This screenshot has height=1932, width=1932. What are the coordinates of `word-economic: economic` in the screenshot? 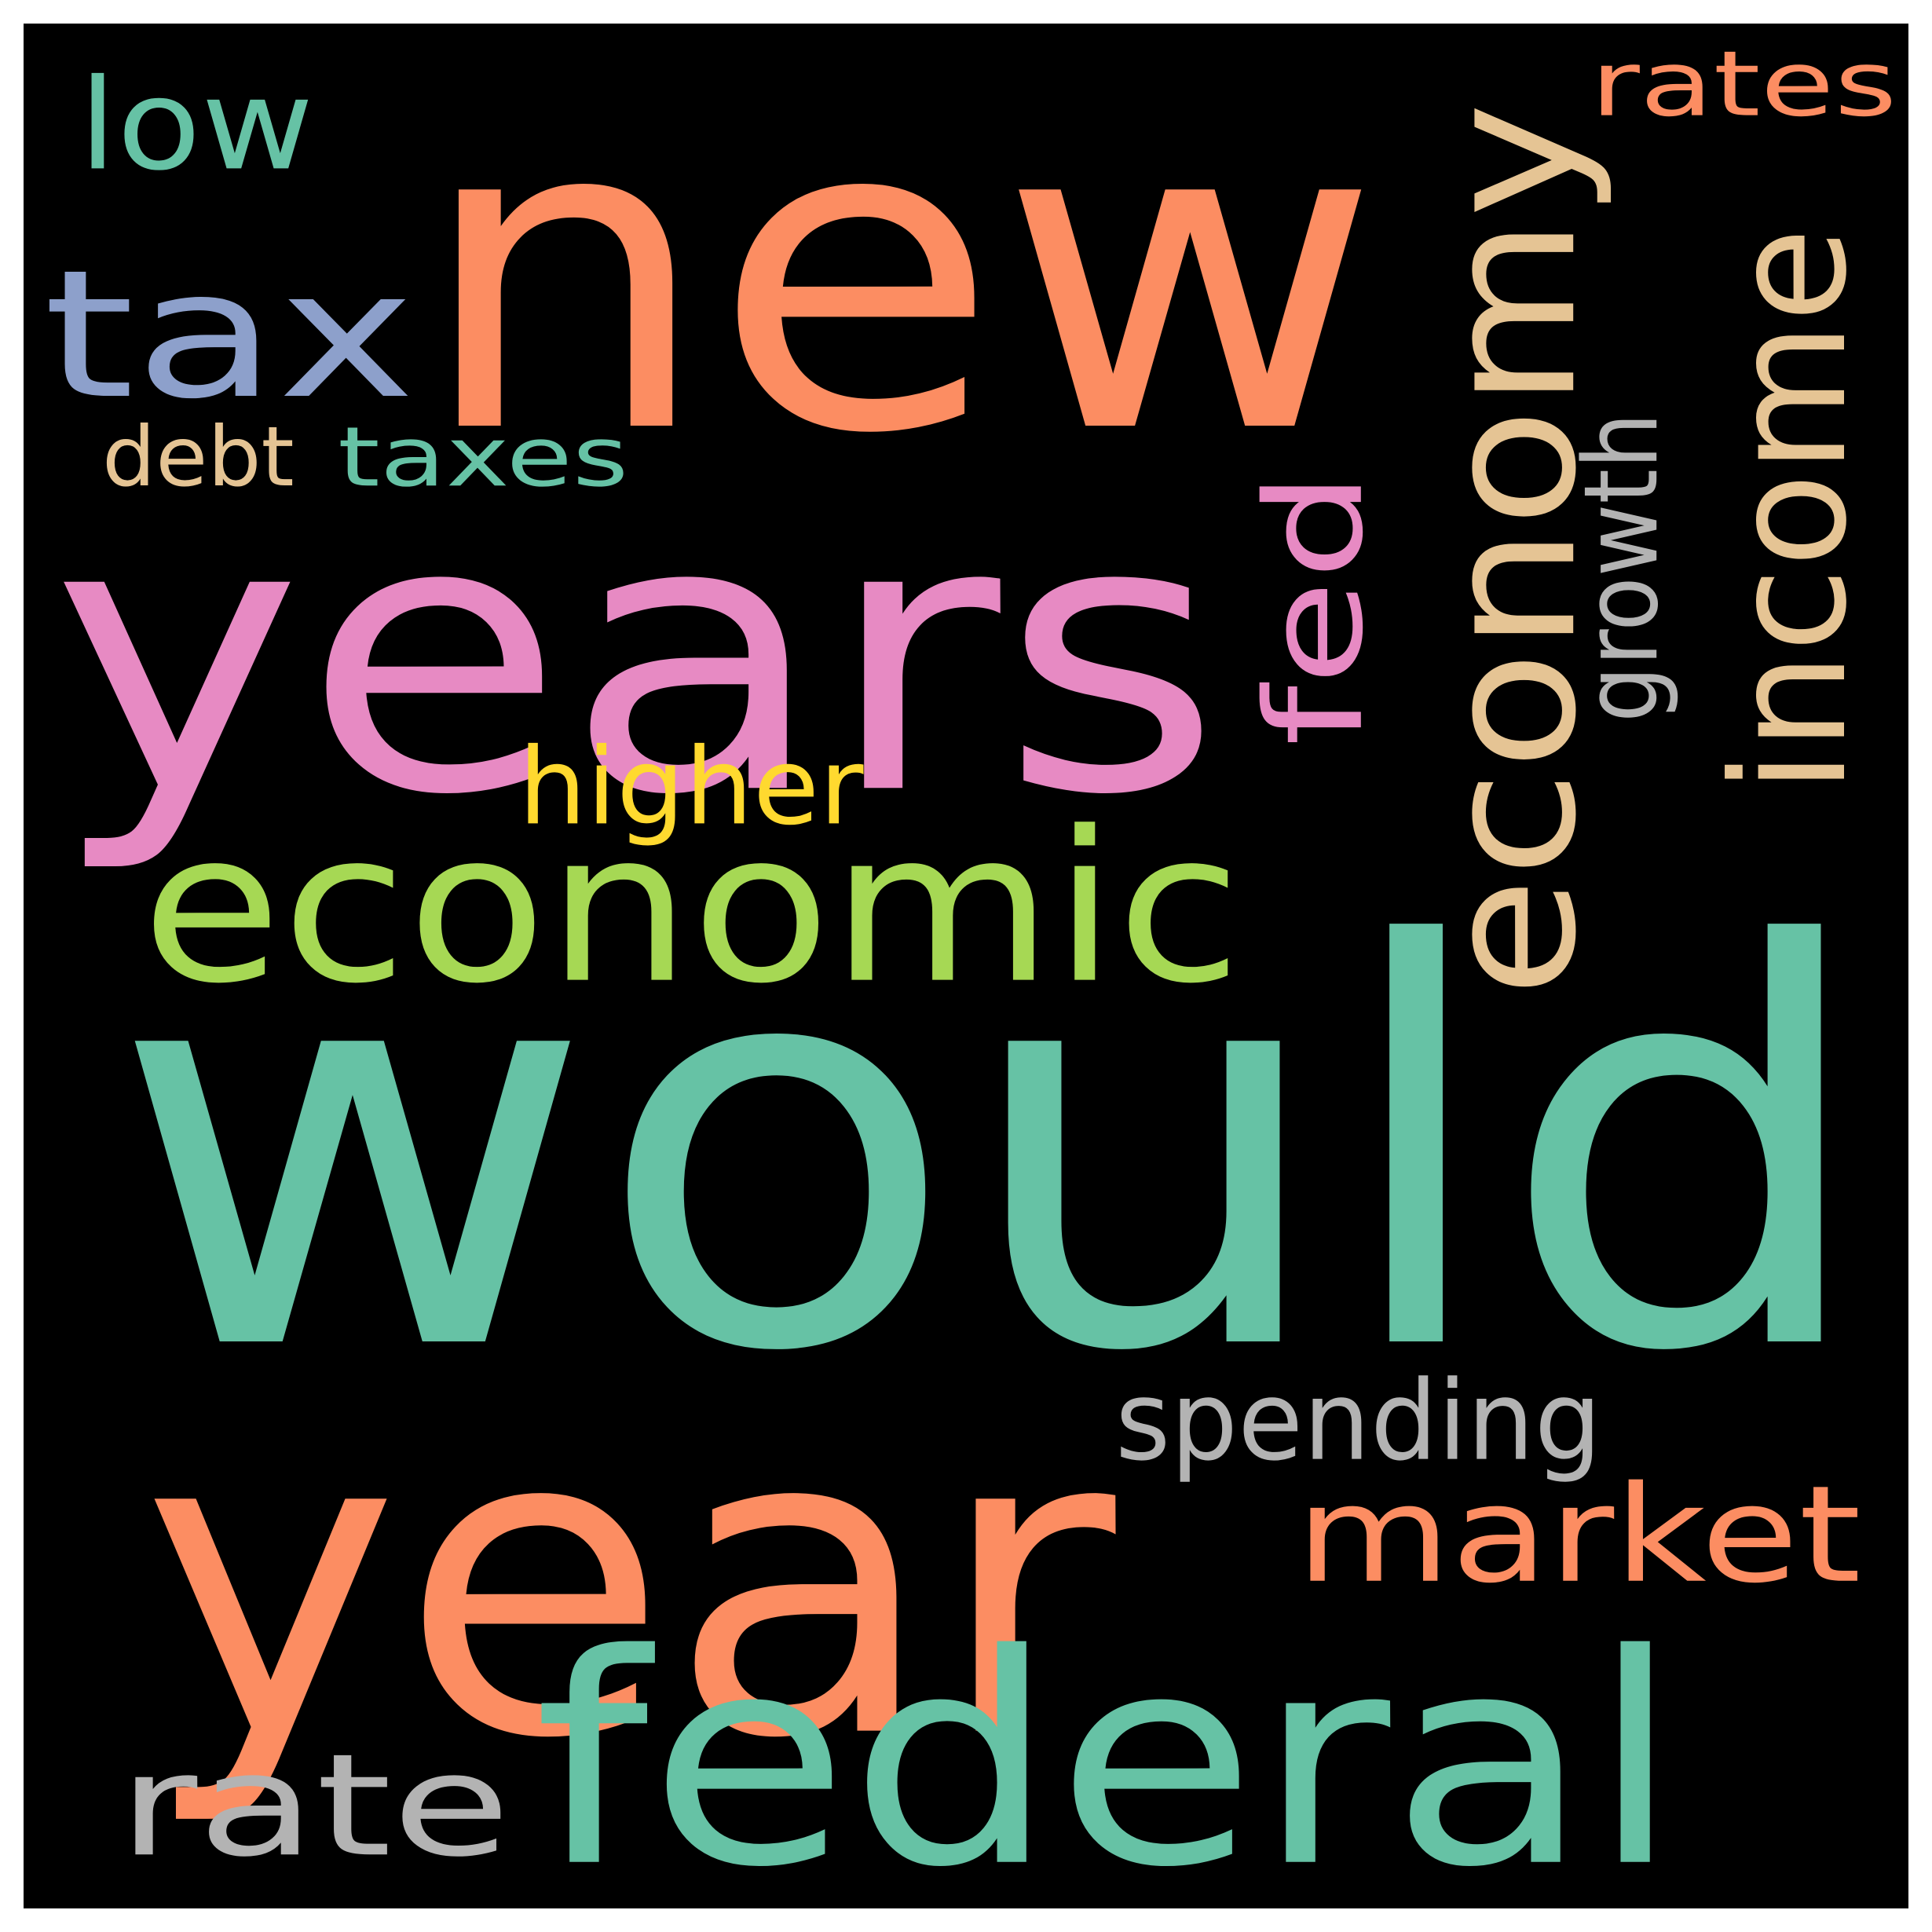 It's located at (691, 908).